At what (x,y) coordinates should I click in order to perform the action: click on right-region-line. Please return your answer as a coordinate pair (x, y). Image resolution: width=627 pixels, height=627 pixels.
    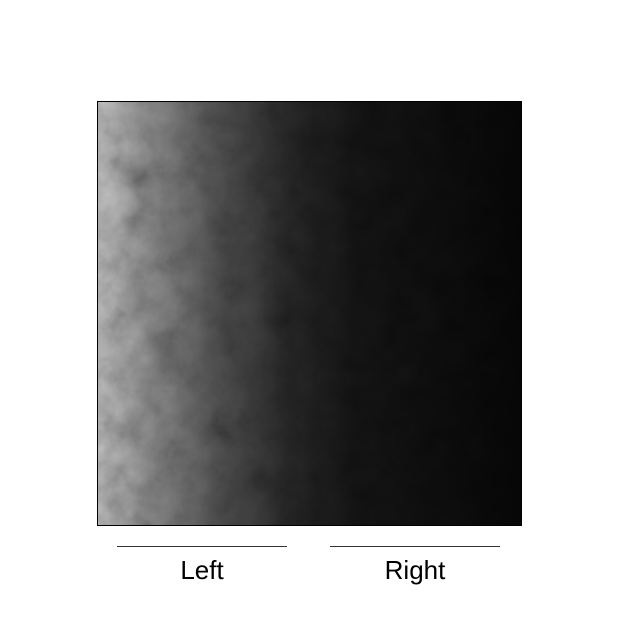
    Looking at the image, I should click on (415, 546).